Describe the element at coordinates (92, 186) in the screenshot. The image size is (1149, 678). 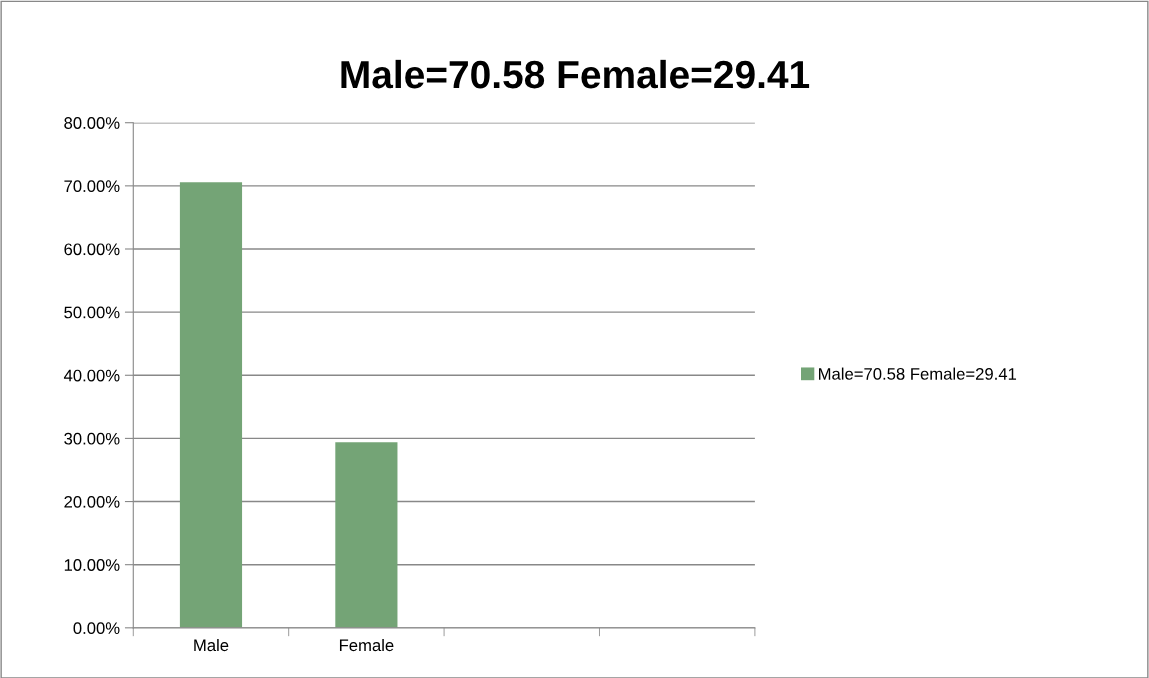
I see `y-tick-label: 70.00%` at that location.